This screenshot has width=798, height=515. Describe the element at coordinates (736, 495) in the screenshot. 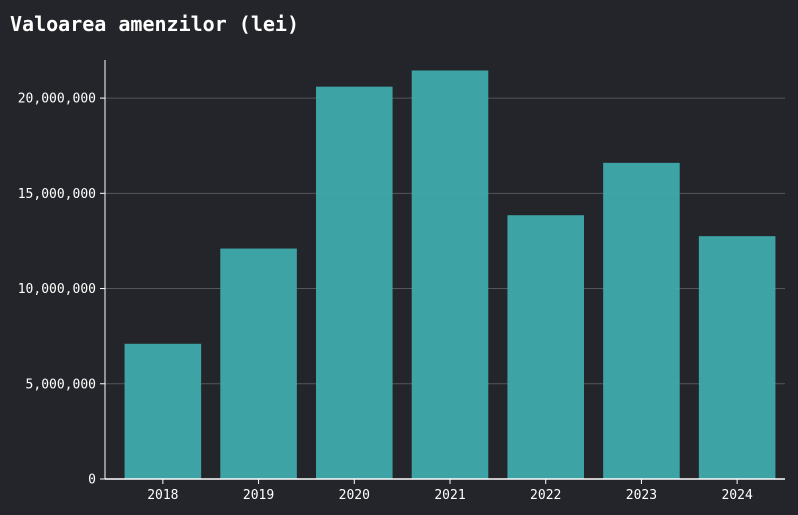

I see `x-tick-label: 2024` at that location.